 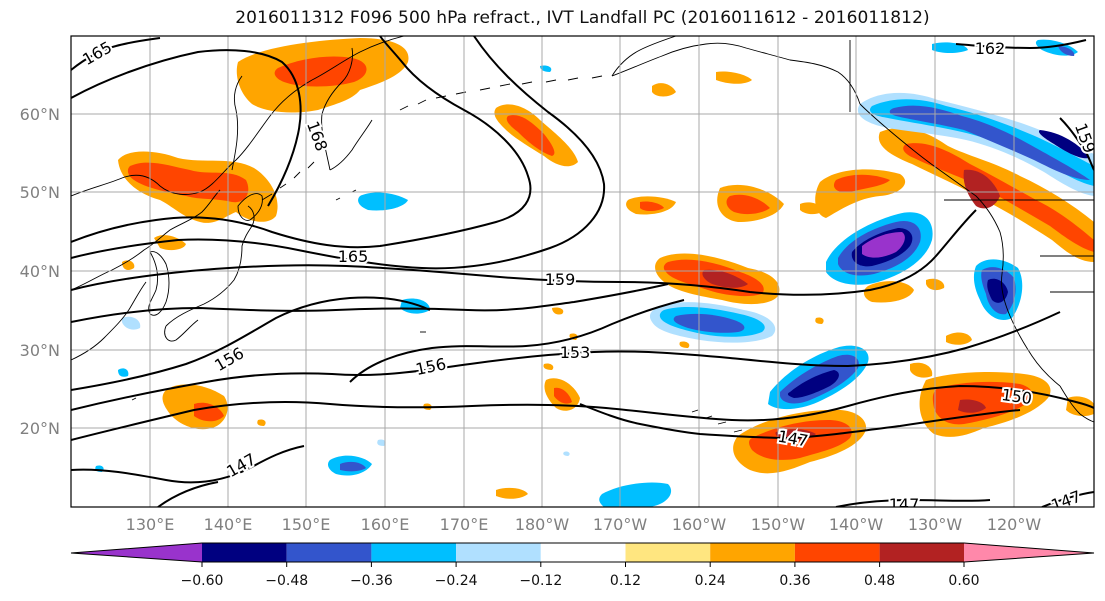 I want to click on colorbar-tick-label: −0.48, so click(x=286, y=581).